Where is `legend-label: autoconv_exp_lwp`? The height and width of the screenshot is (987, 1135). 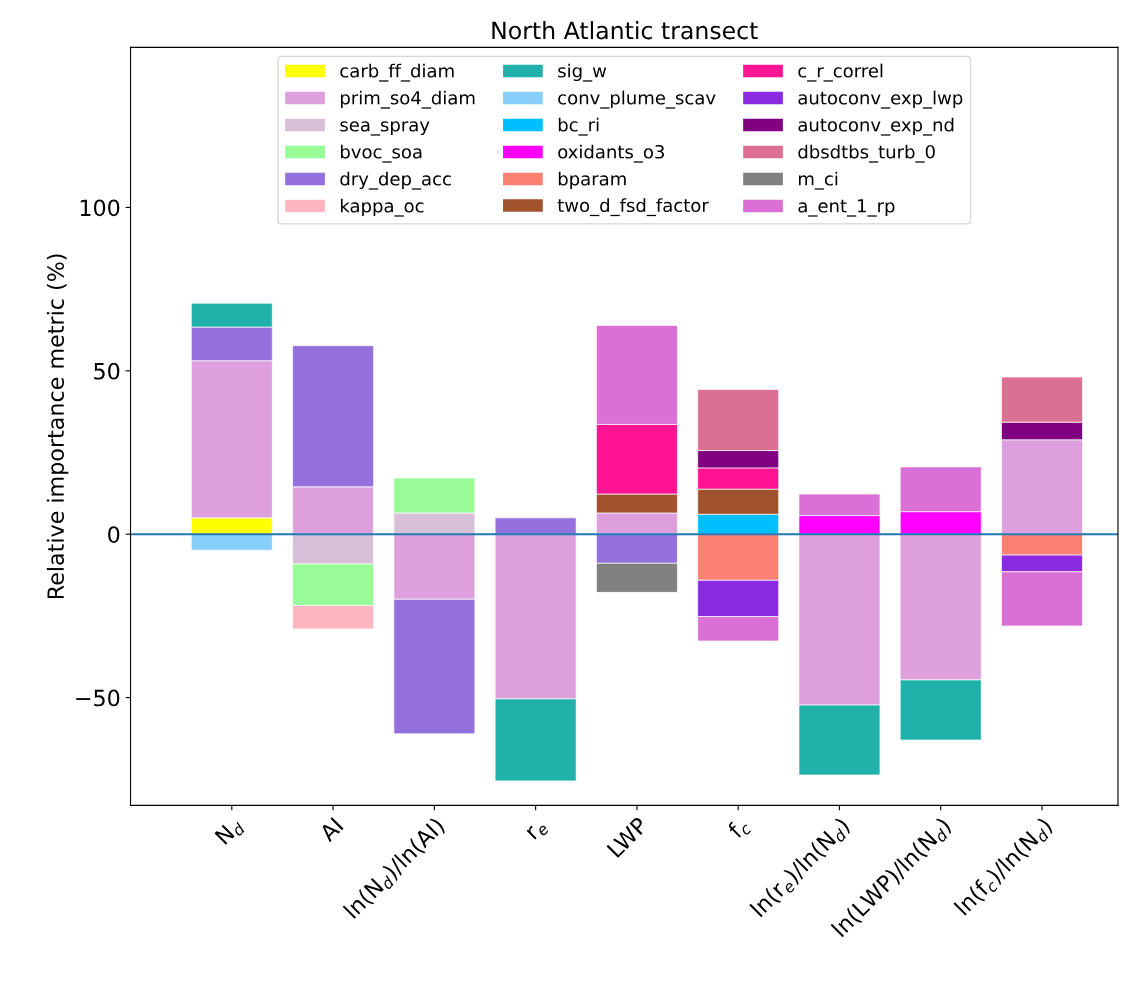
legend-label: autoconv_exp_lwp is located at coordinates (880, 99).